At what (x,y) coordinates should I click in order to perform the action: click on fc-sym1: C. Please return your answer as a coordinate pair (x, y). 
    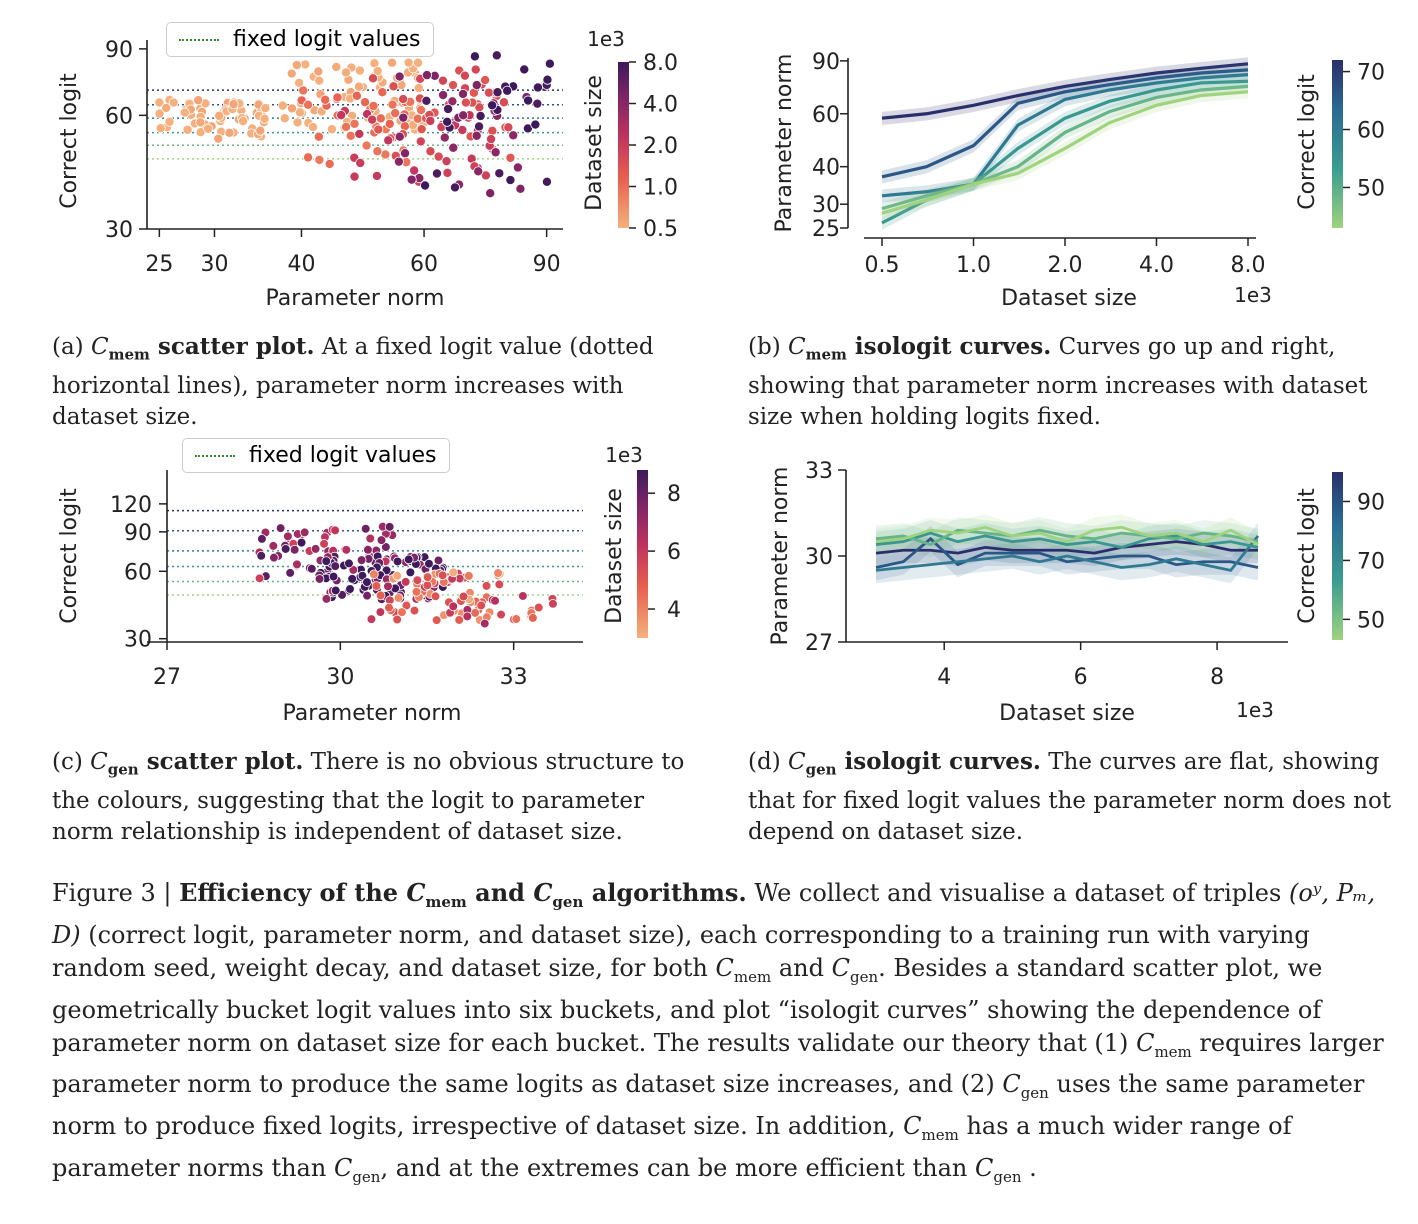
    Looking at the image, I should click on (416, 892).